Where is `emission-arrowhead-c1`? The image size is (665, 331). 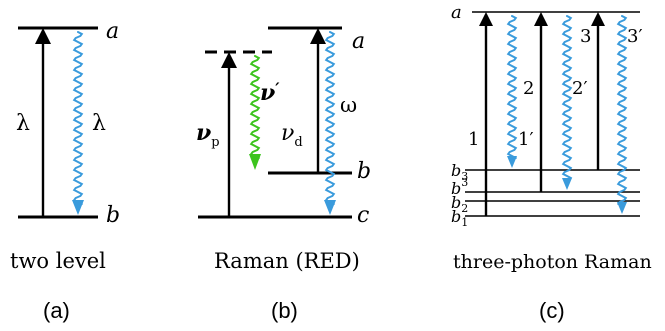 emission-arrowhead-c1 is located at coordinates (512, 162).